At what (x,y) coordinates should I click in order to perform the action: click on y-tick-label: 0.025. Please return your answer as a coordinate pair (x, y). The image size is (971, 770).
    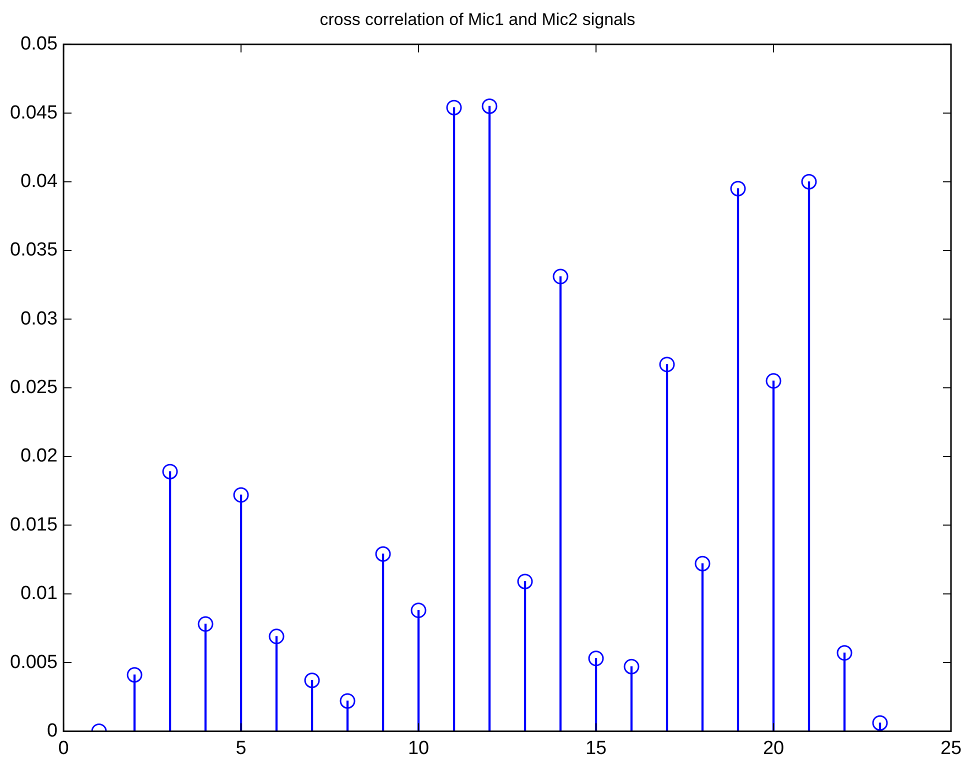
    Looking at the image, I should click on (34, 387).